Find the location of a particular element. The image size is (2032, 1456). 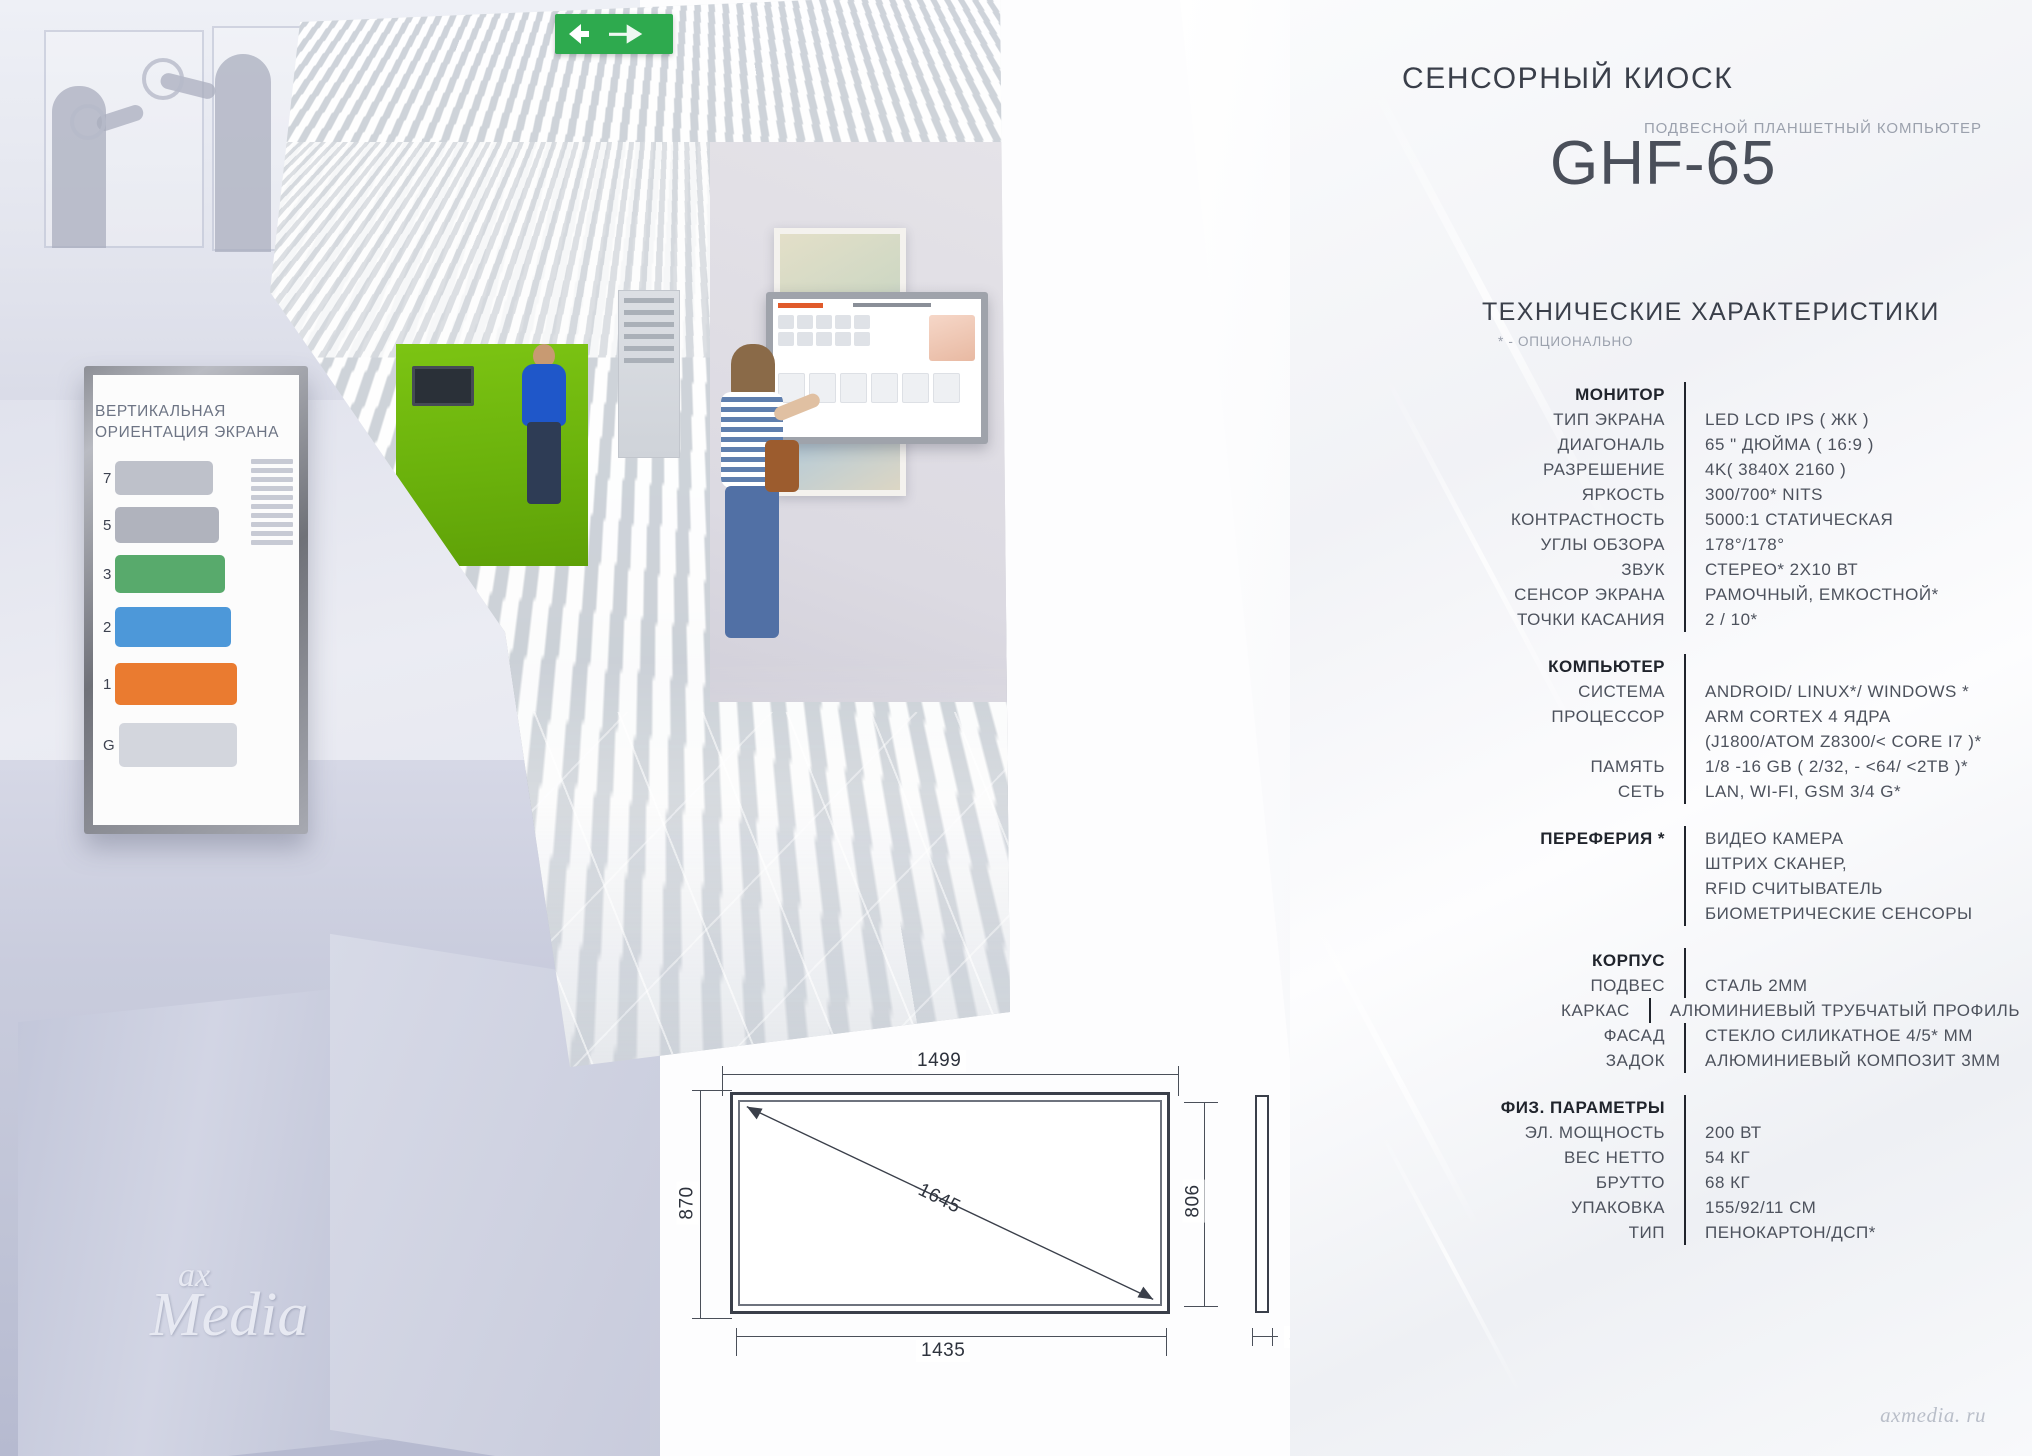

logo-media-text: Media is located at coordinates (229, 1314).